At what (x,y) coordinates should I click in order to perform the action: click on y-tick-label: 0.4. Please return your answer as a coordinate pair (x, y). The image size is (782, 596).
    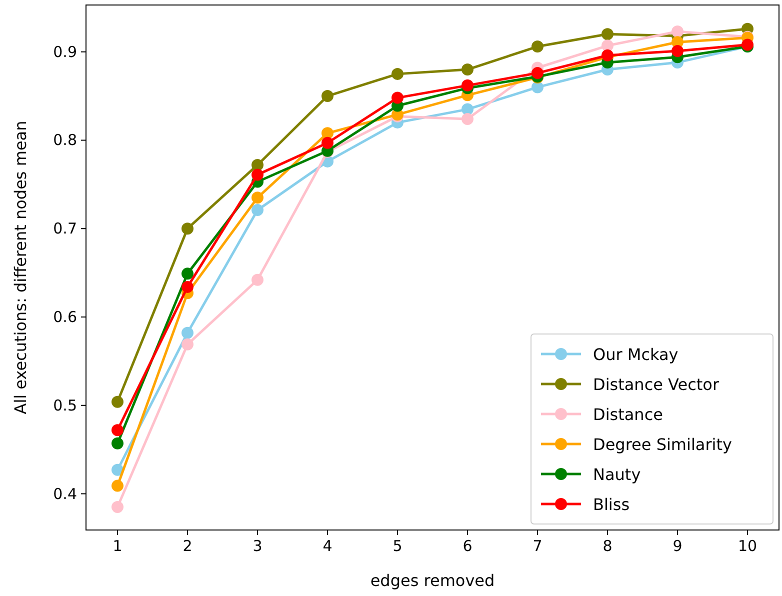
    Looking at the image, I should click on (65, 493).